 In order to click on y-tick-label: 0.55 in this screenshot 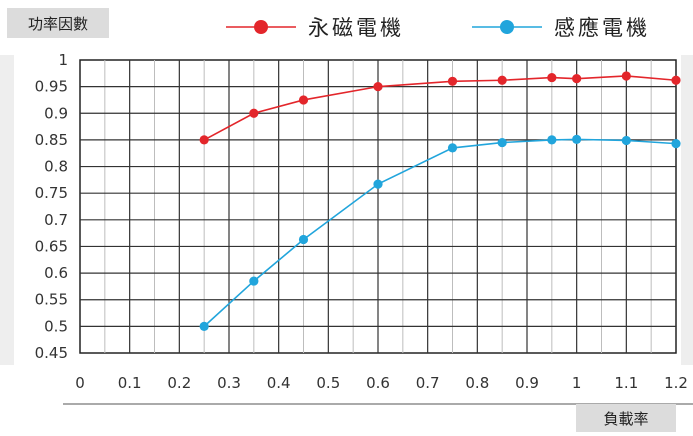, I will do `click(51, 300)`.